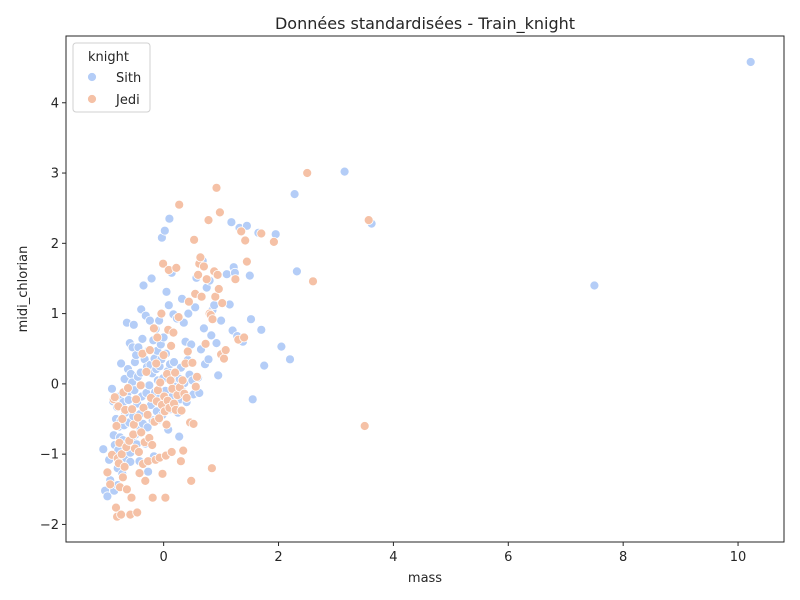  What do you see at coordinates (108, 57) in the screenshot?
I see `legend-title: knight` at bounding box center [108, 57].